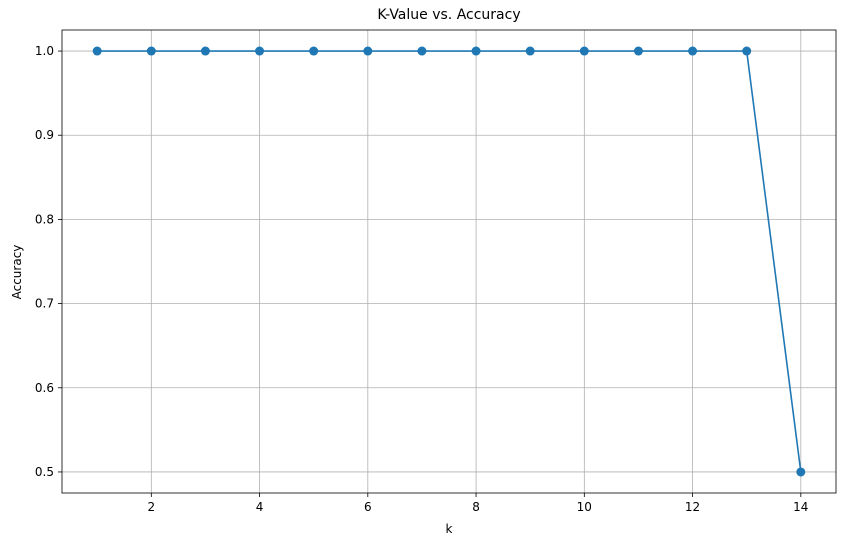 This screenshot has height=545, width=846. Describe the element at coordinates (44, 472) in the screenshot. I see `y-tick-label: 0.5` at that location.